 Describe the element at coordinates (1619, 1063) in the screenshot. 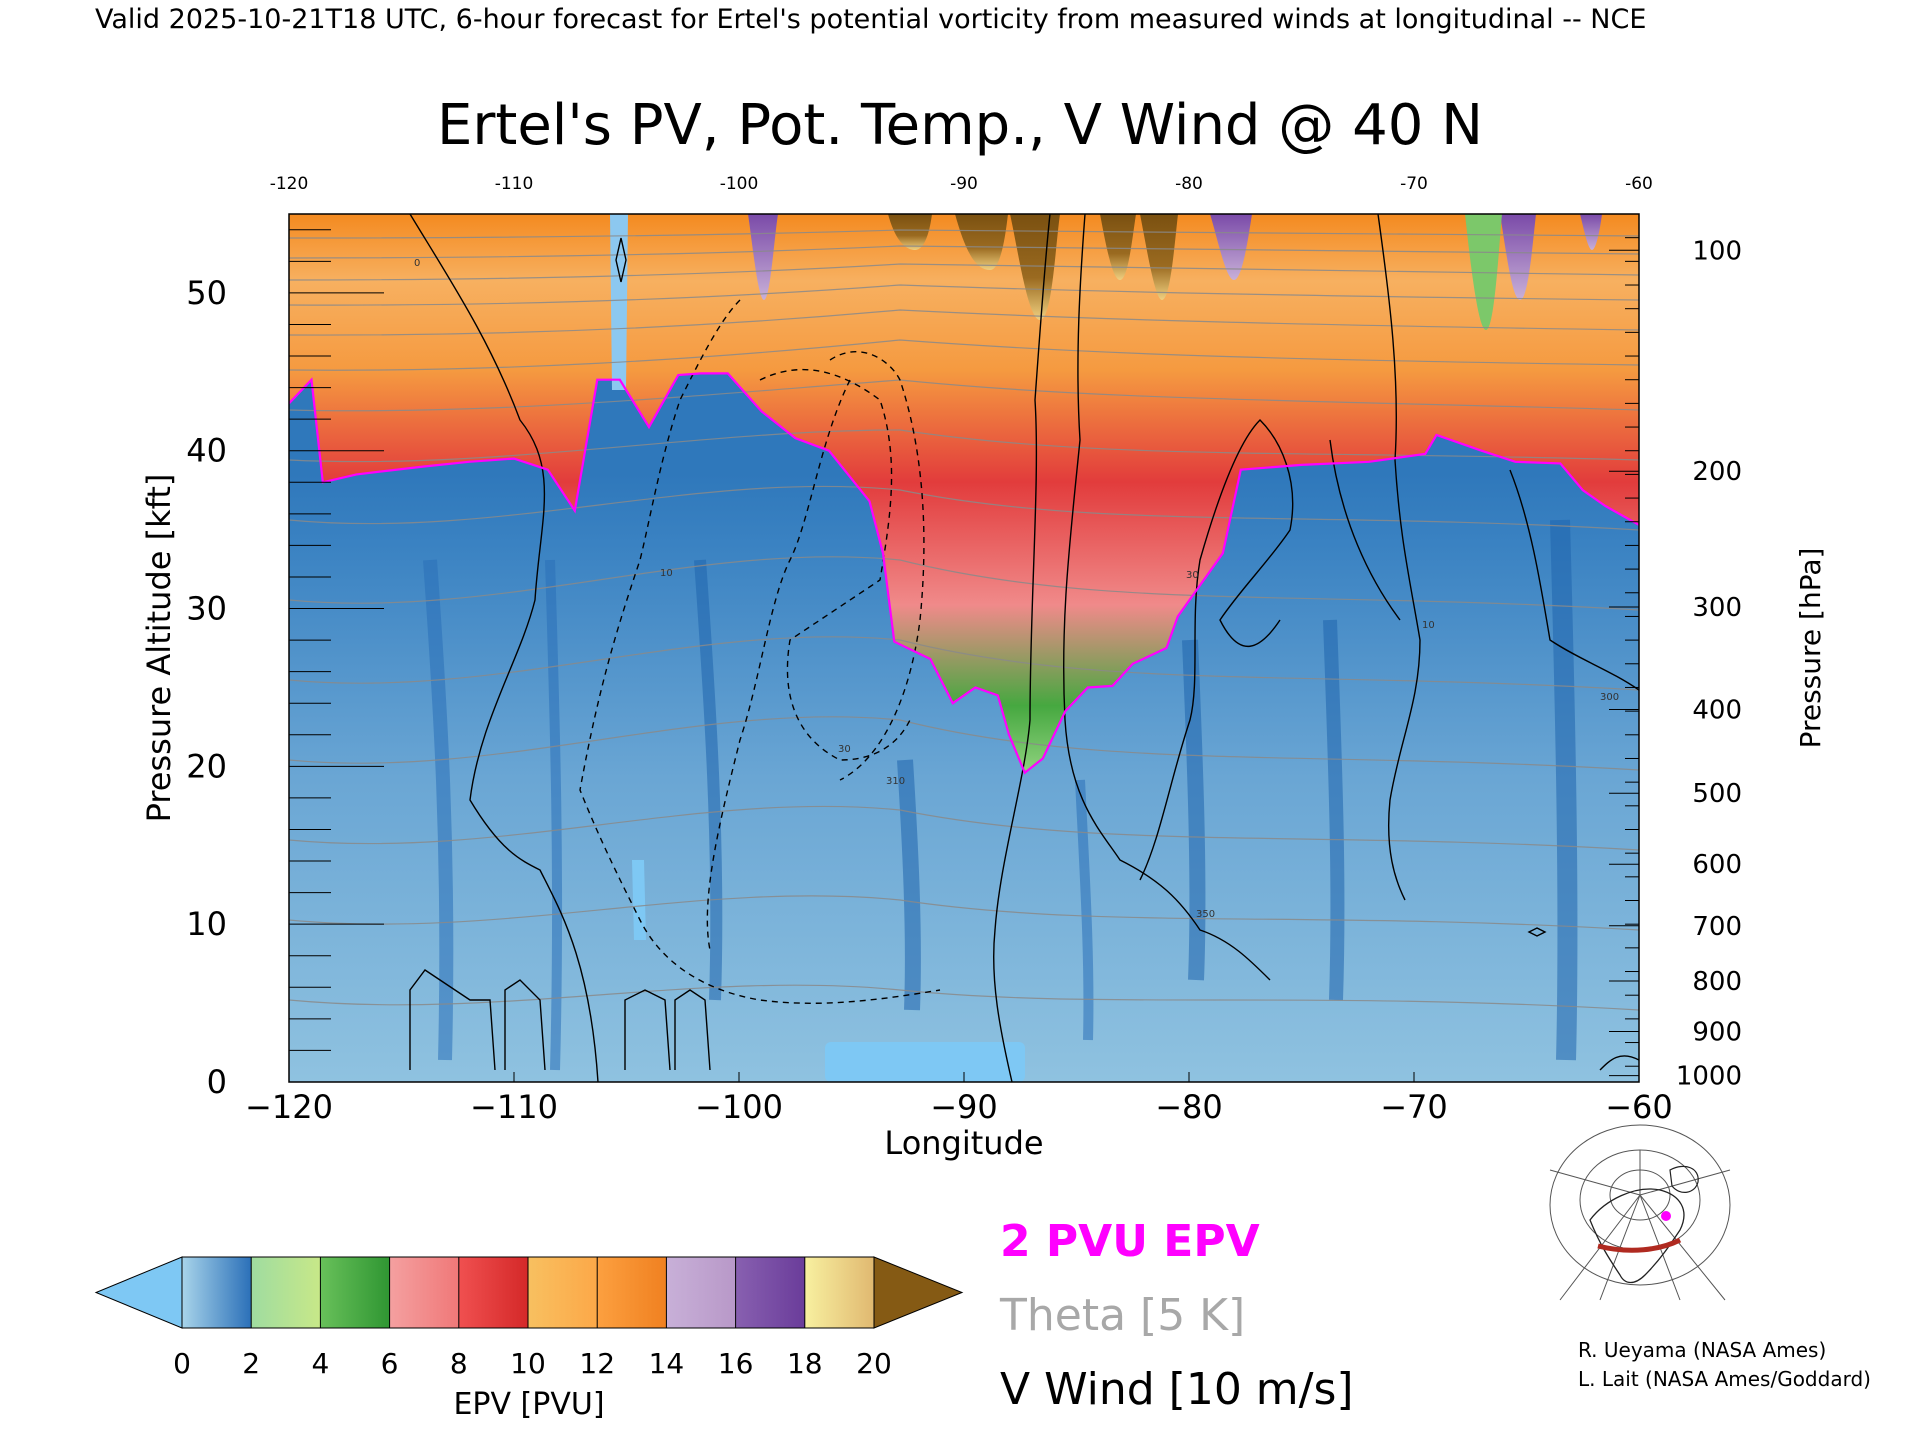

I see `vwind-corner` at that location.